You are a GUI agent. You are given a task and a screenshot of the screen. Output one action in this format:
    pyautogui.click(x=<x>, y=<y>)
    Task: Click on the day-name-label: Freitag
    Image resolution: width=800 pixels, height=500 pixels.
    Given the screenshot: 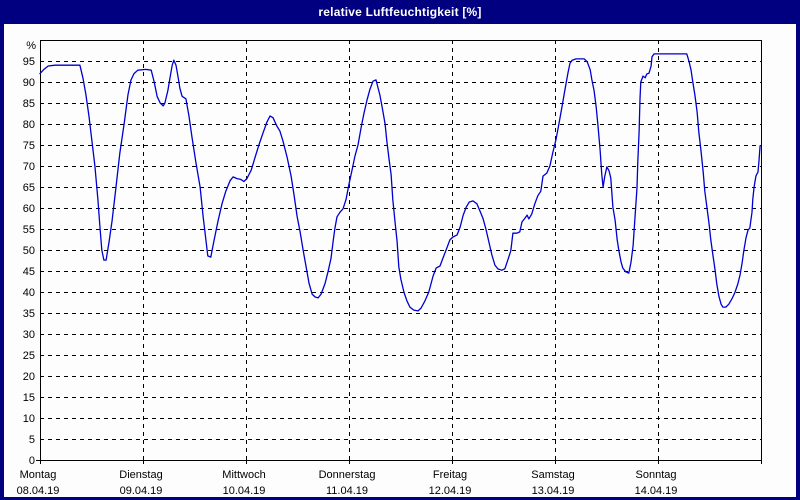 What is the action you would take?
    pyautogui.click(x=450, y=475)
    